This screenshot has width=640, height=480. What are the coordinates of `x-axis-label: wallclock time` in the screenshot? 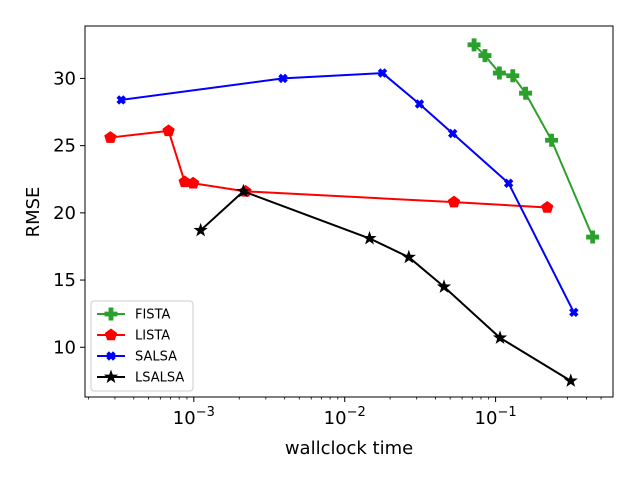 It's located at (349, 448).